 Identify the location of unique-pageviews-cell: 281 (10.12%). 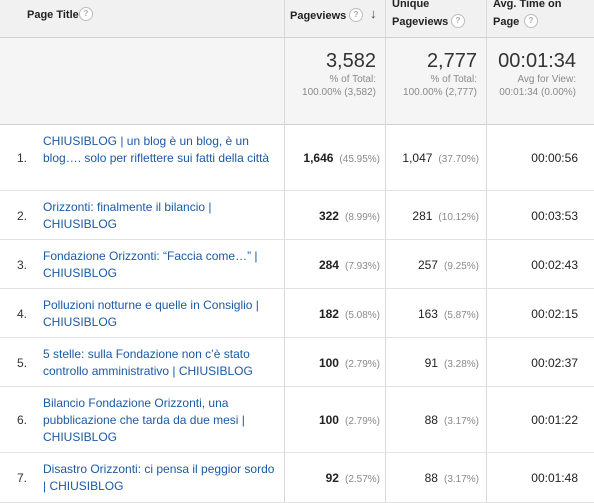
(445, 216).